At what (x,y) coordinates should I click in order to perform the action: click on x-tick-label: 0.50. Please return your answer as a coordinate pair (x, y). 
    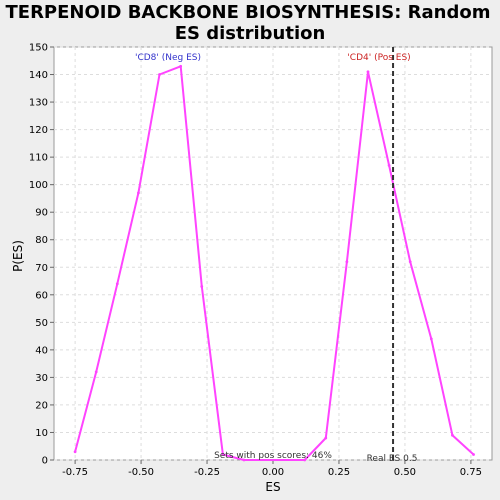
    Looking at the image, I should click on (405, 472).